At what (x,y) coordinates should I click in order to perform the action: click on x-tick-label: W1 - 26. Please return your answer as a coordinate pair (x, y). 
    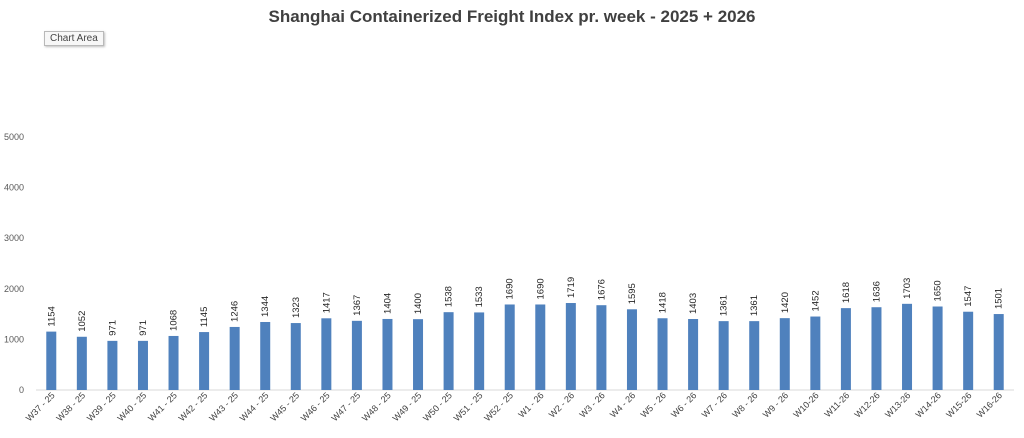
    Looking at the image, I should click on (530, 404).